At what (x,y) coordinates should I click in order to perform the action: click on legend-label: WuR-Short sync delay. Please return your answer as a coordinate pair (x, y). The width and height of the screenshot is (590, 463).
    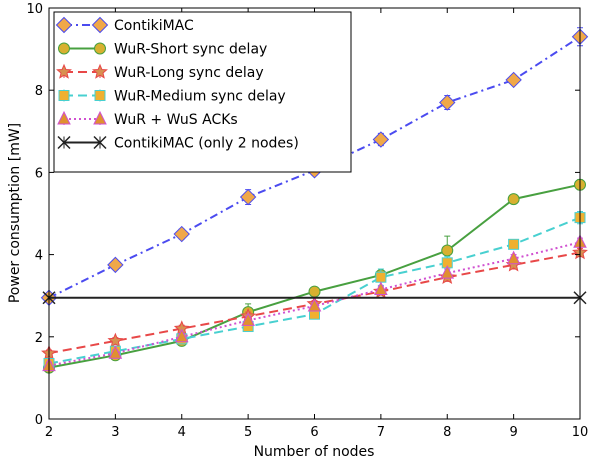
    Looking at the image, I should click on (190, 50).